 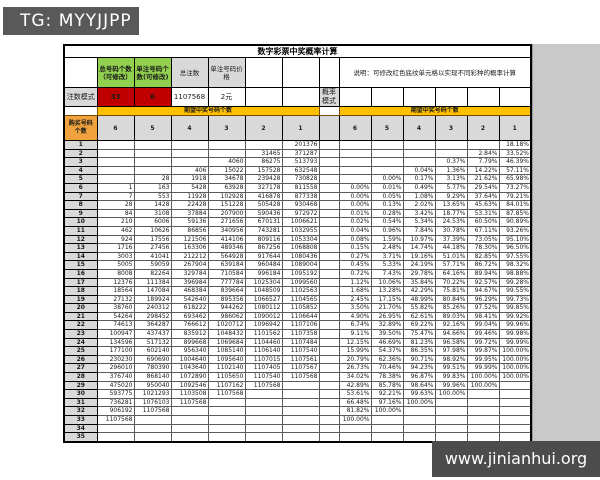 What do you see at coordinates (515, 145) in the screenshot?
I see `percent-cell: 18.18%` at bounding box center [515, 145].